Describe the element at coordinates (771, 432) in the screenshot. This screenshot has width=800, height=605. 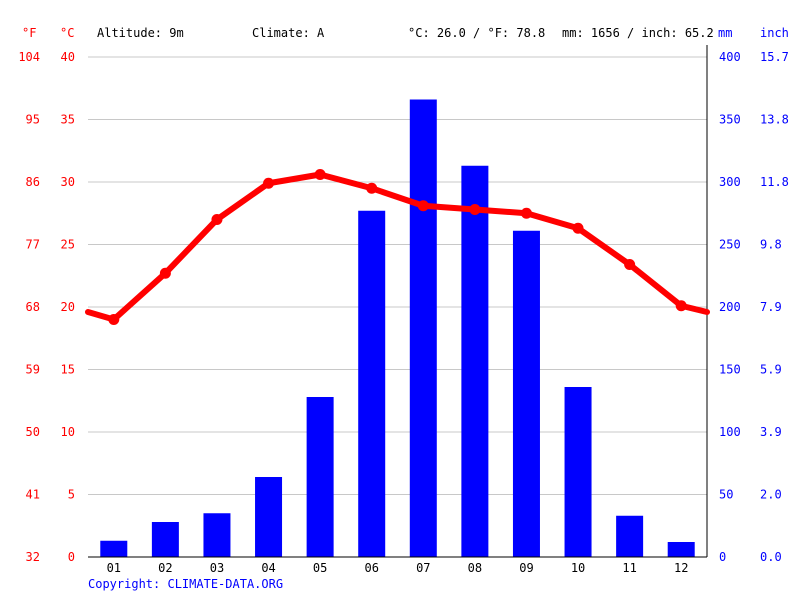
I see `inch-tick-label: 3.9` at that location.